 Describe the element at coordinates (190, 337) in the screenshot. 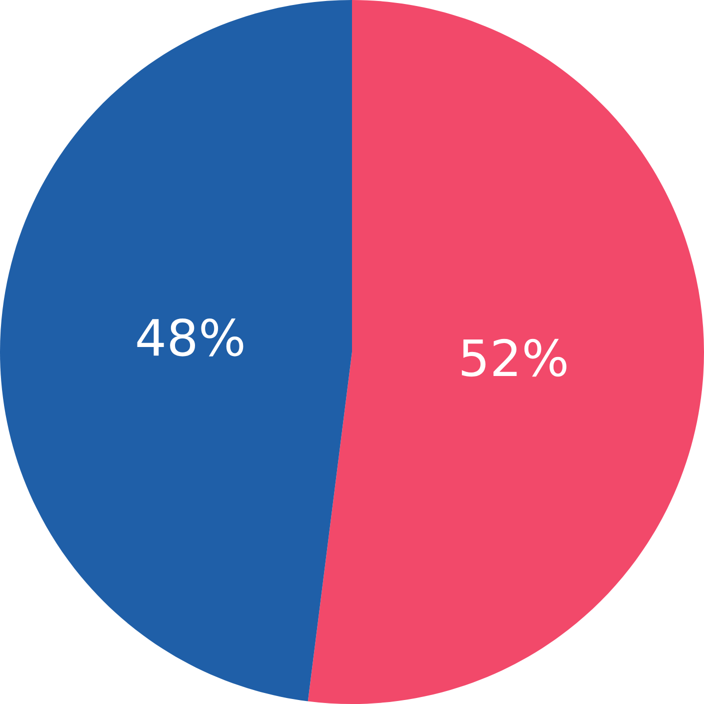

I see `data-label: 48%` at that location.